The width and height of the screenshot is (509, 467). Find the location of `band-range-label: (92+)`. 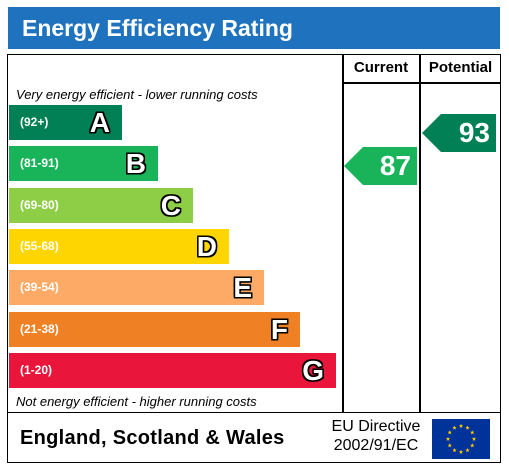

band-range-label: (92+) is located at coordinates (34, 122).